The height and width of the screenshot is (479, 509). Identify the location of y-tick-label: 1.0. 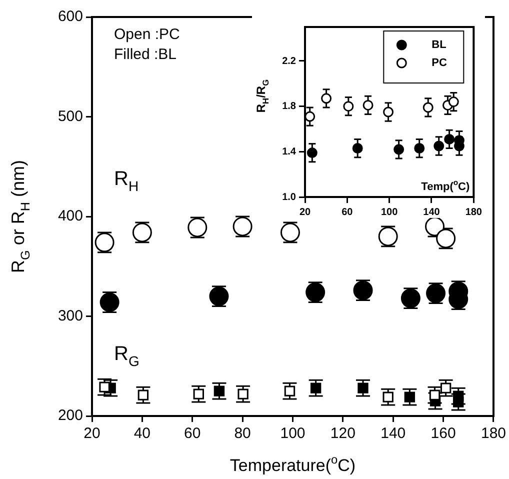
(289, 197).